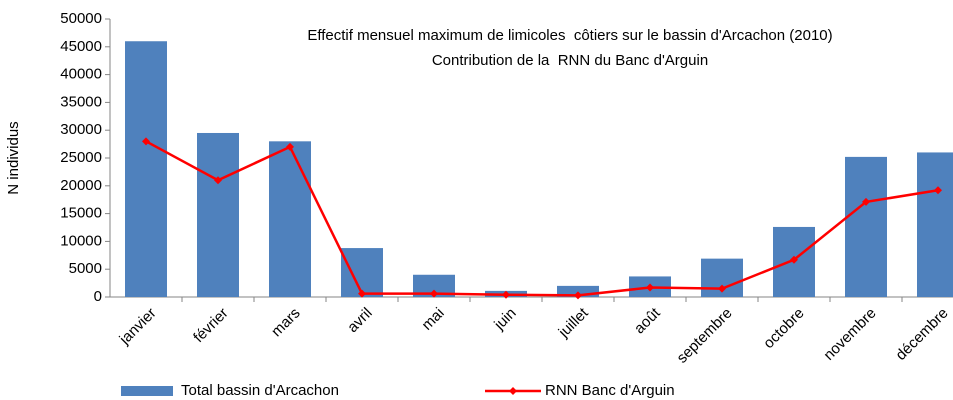 This screenshot has width=953, height=400. I want to click on x-tick-label: décembre, so click(921, 334).